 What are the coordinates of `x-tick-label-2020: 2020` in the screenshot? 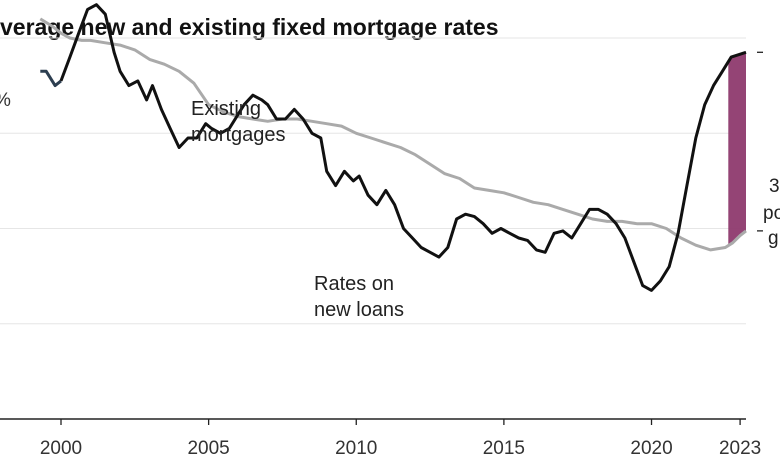 It's located at (651, 448).